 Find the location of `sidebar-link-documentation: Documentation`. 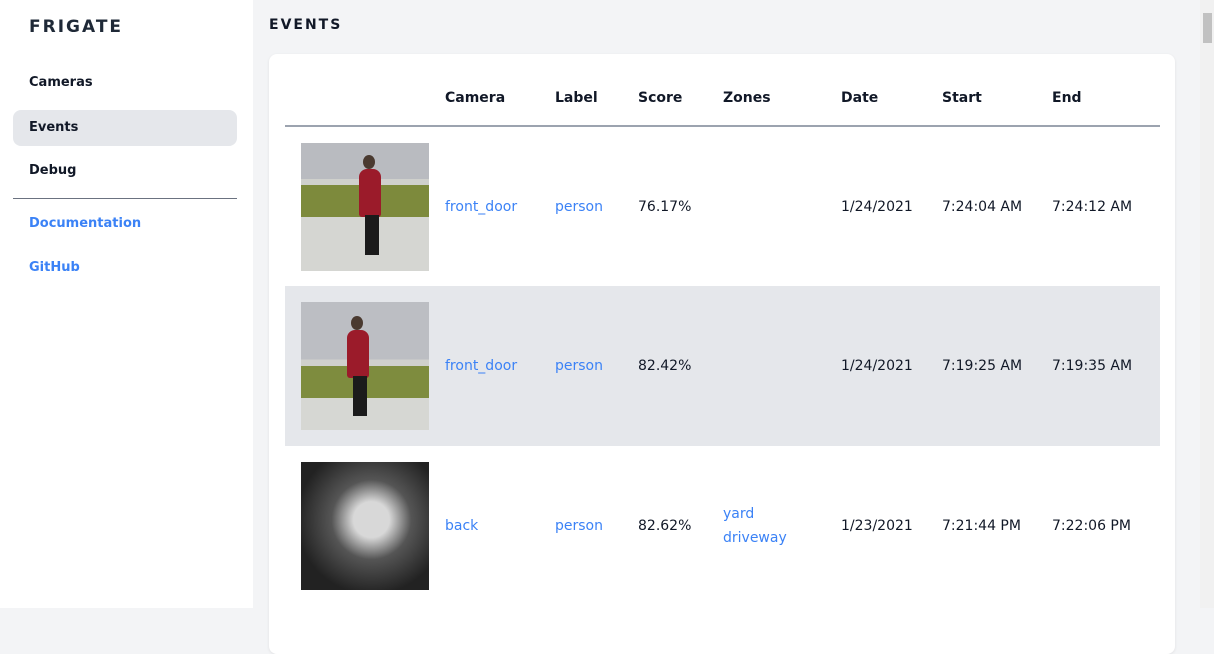

sidebar-link-documentation: Documentation is located at coordinates (85, 223).